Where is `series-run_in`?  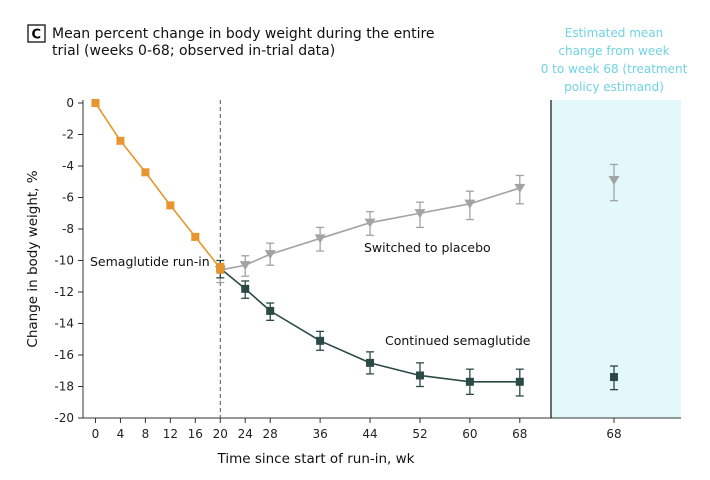
series-run_in is located at coordinates (158, 186).